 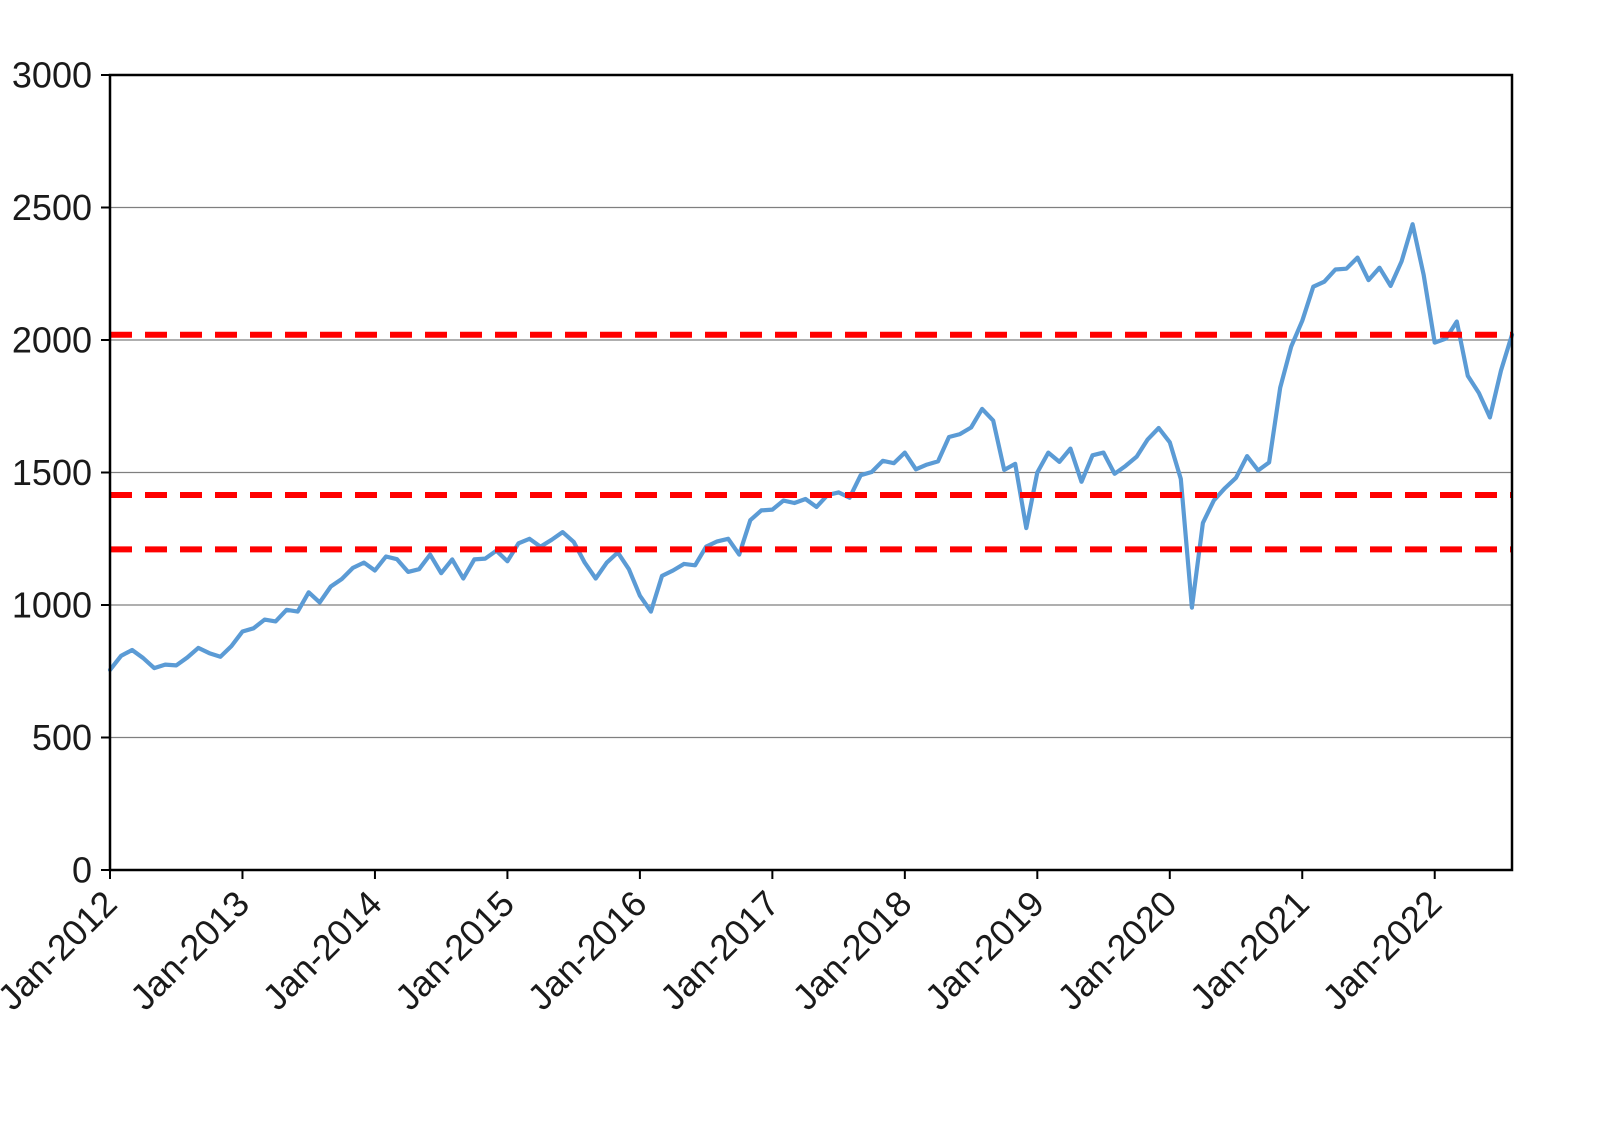 I want to click on x-axis-tick-label: Jan-2012, so click(x=62, y=950).